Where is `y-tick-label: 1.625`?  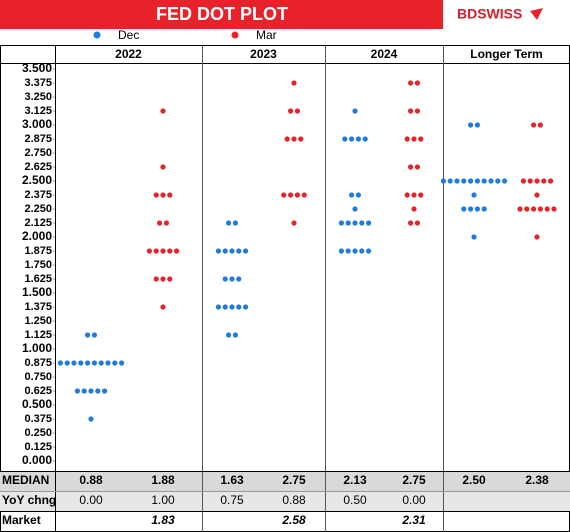 y-tick-label: 1.625 is located at coordinates (38, 279).